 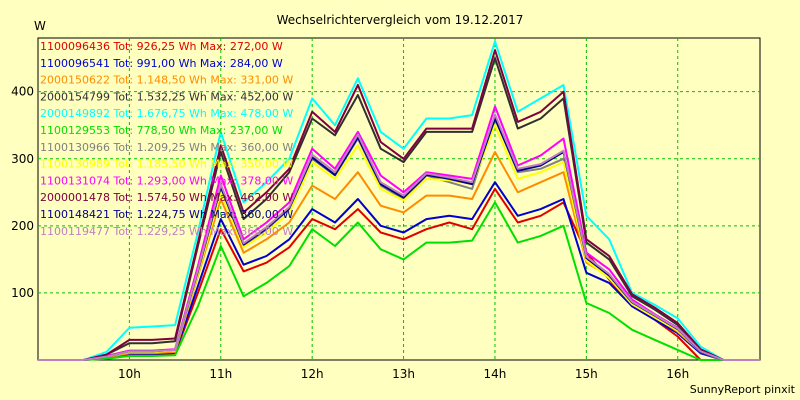 I want to click on x-tick-label: 13h, so click(x=403, y=374).